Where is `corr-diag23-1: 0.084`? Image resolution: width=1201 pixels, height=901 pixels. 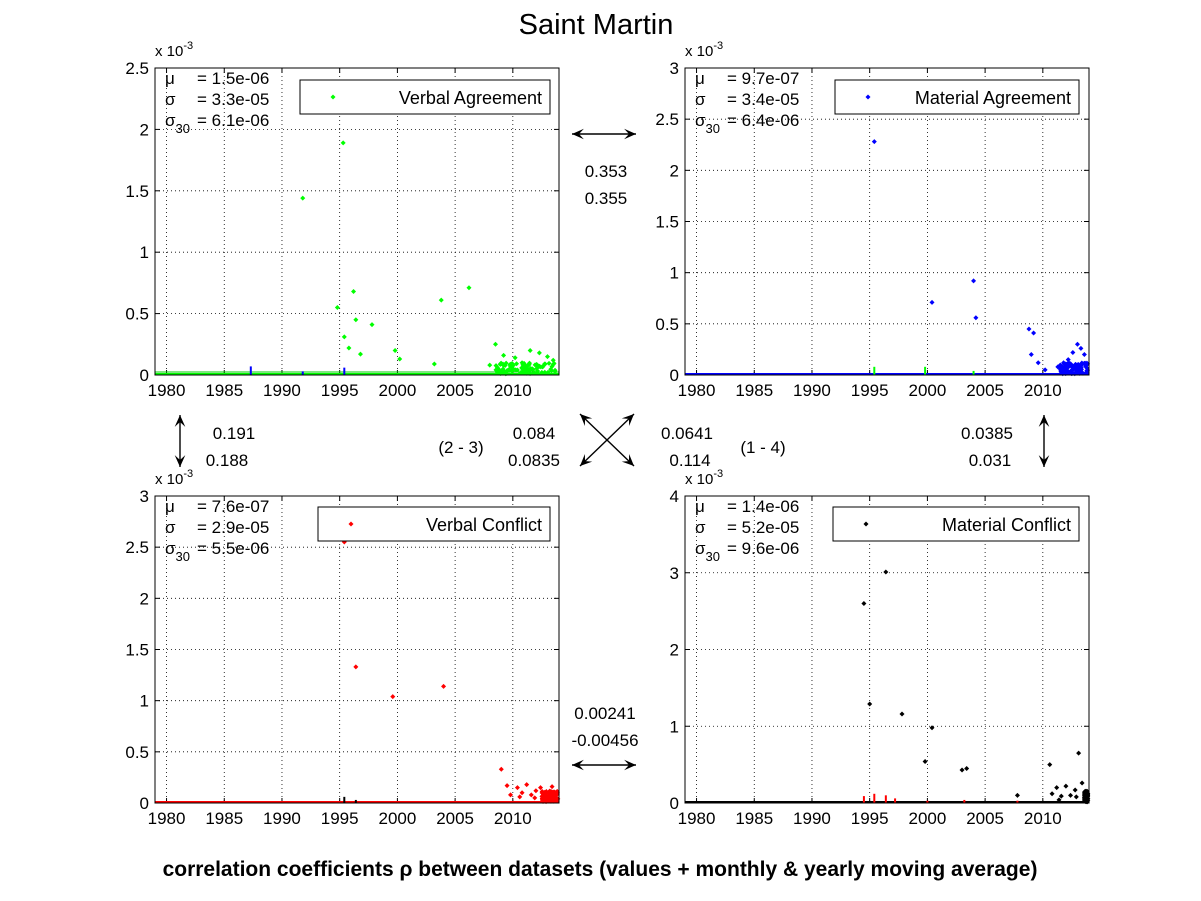
corr-diag23-1: 0.084 is located at coordinates (534, 433).